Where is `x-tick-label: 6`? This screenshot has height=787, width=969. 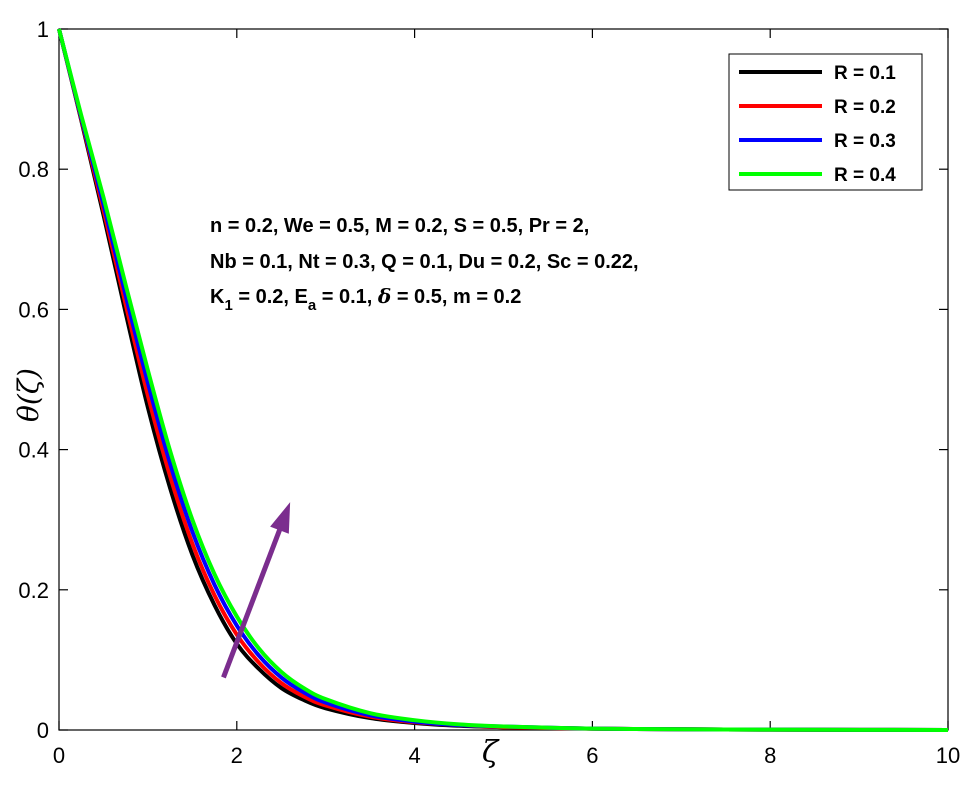
x-tick-label: 6 is located at coordinates (592, 755).